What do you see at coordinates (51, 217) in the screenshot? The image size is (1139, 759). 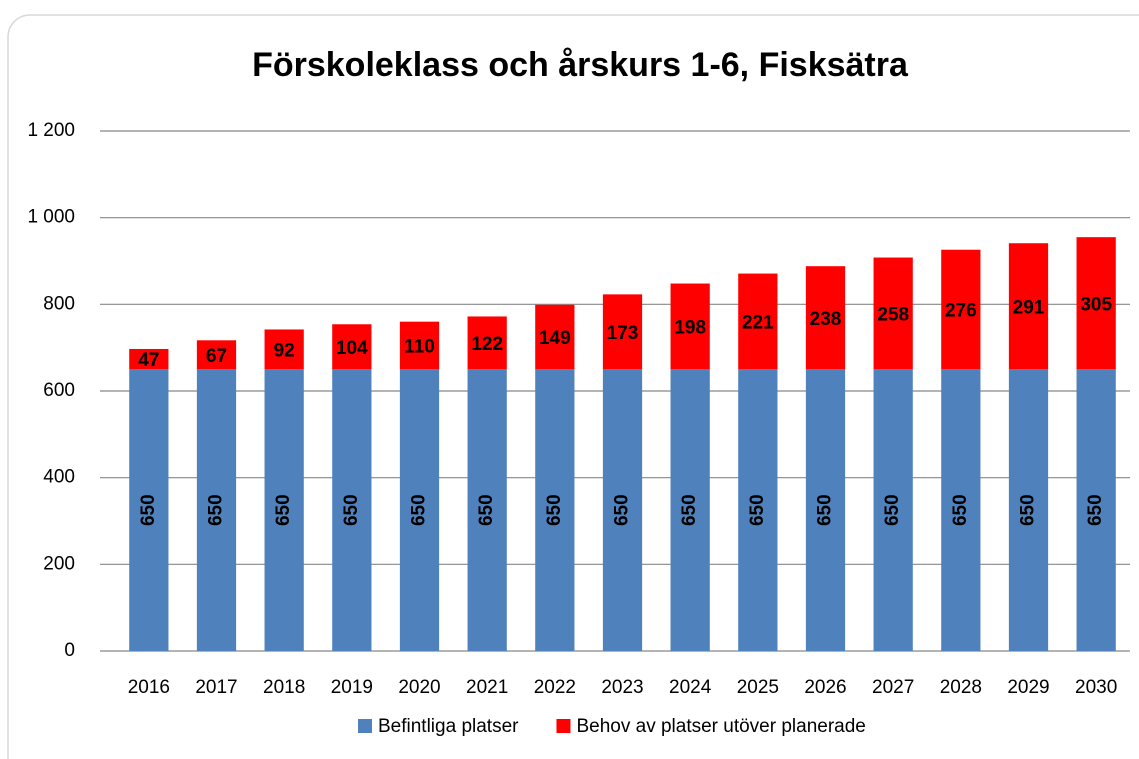 I see `y-tick-label: 1 000` at bounding box center [51, 217].